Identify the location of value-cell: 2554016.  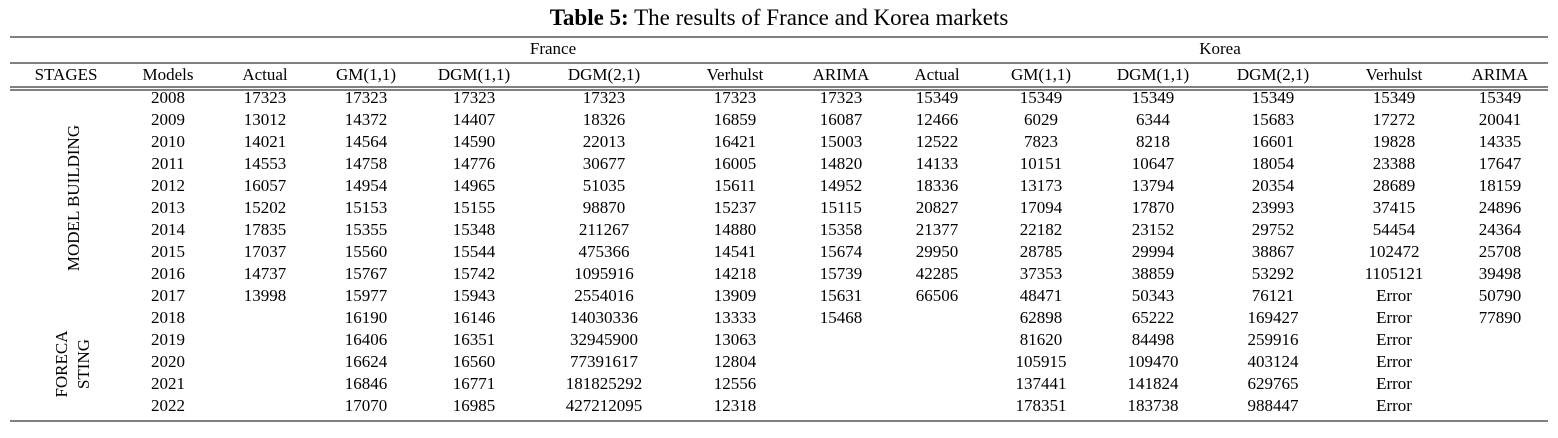
(604, 295).